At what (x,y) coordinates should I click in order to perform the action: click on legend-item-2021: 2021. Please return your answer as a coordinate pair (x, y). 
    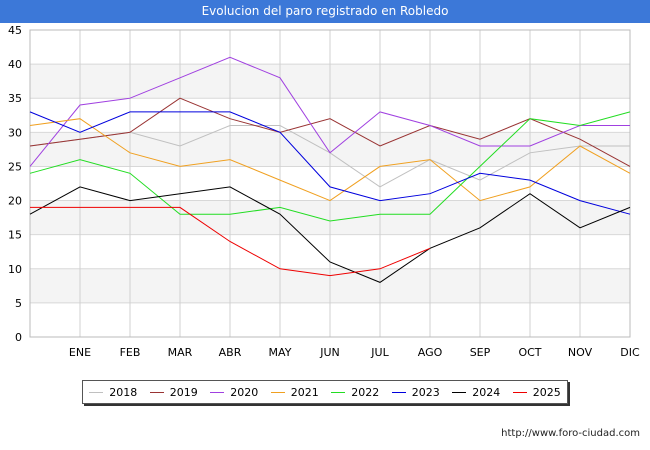
    Looking at the image, I should click on (294, 392).